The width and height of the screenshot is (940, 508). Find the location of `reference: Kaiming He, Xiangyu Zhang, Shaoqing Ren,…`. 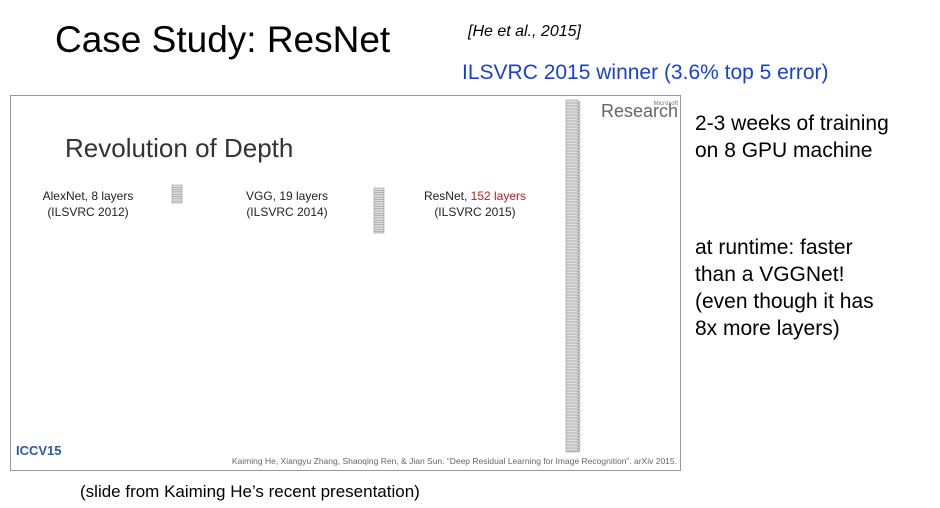

reference: Kaiming He, Xiangyu Zhang, Shaoqing Ren,… is located at coordinates (454, 461).